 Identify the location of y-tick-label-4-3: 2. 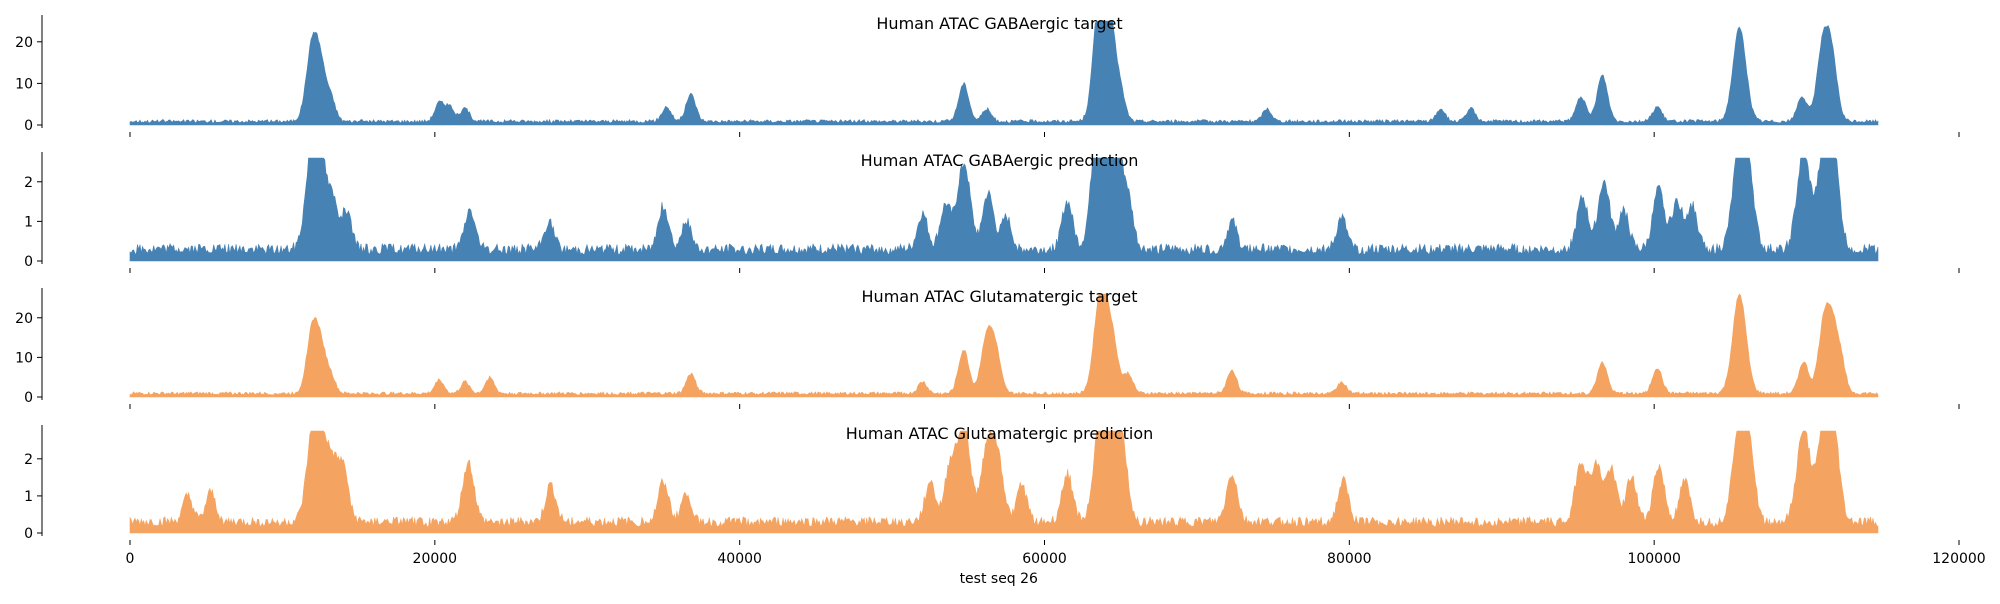
(28, 460).